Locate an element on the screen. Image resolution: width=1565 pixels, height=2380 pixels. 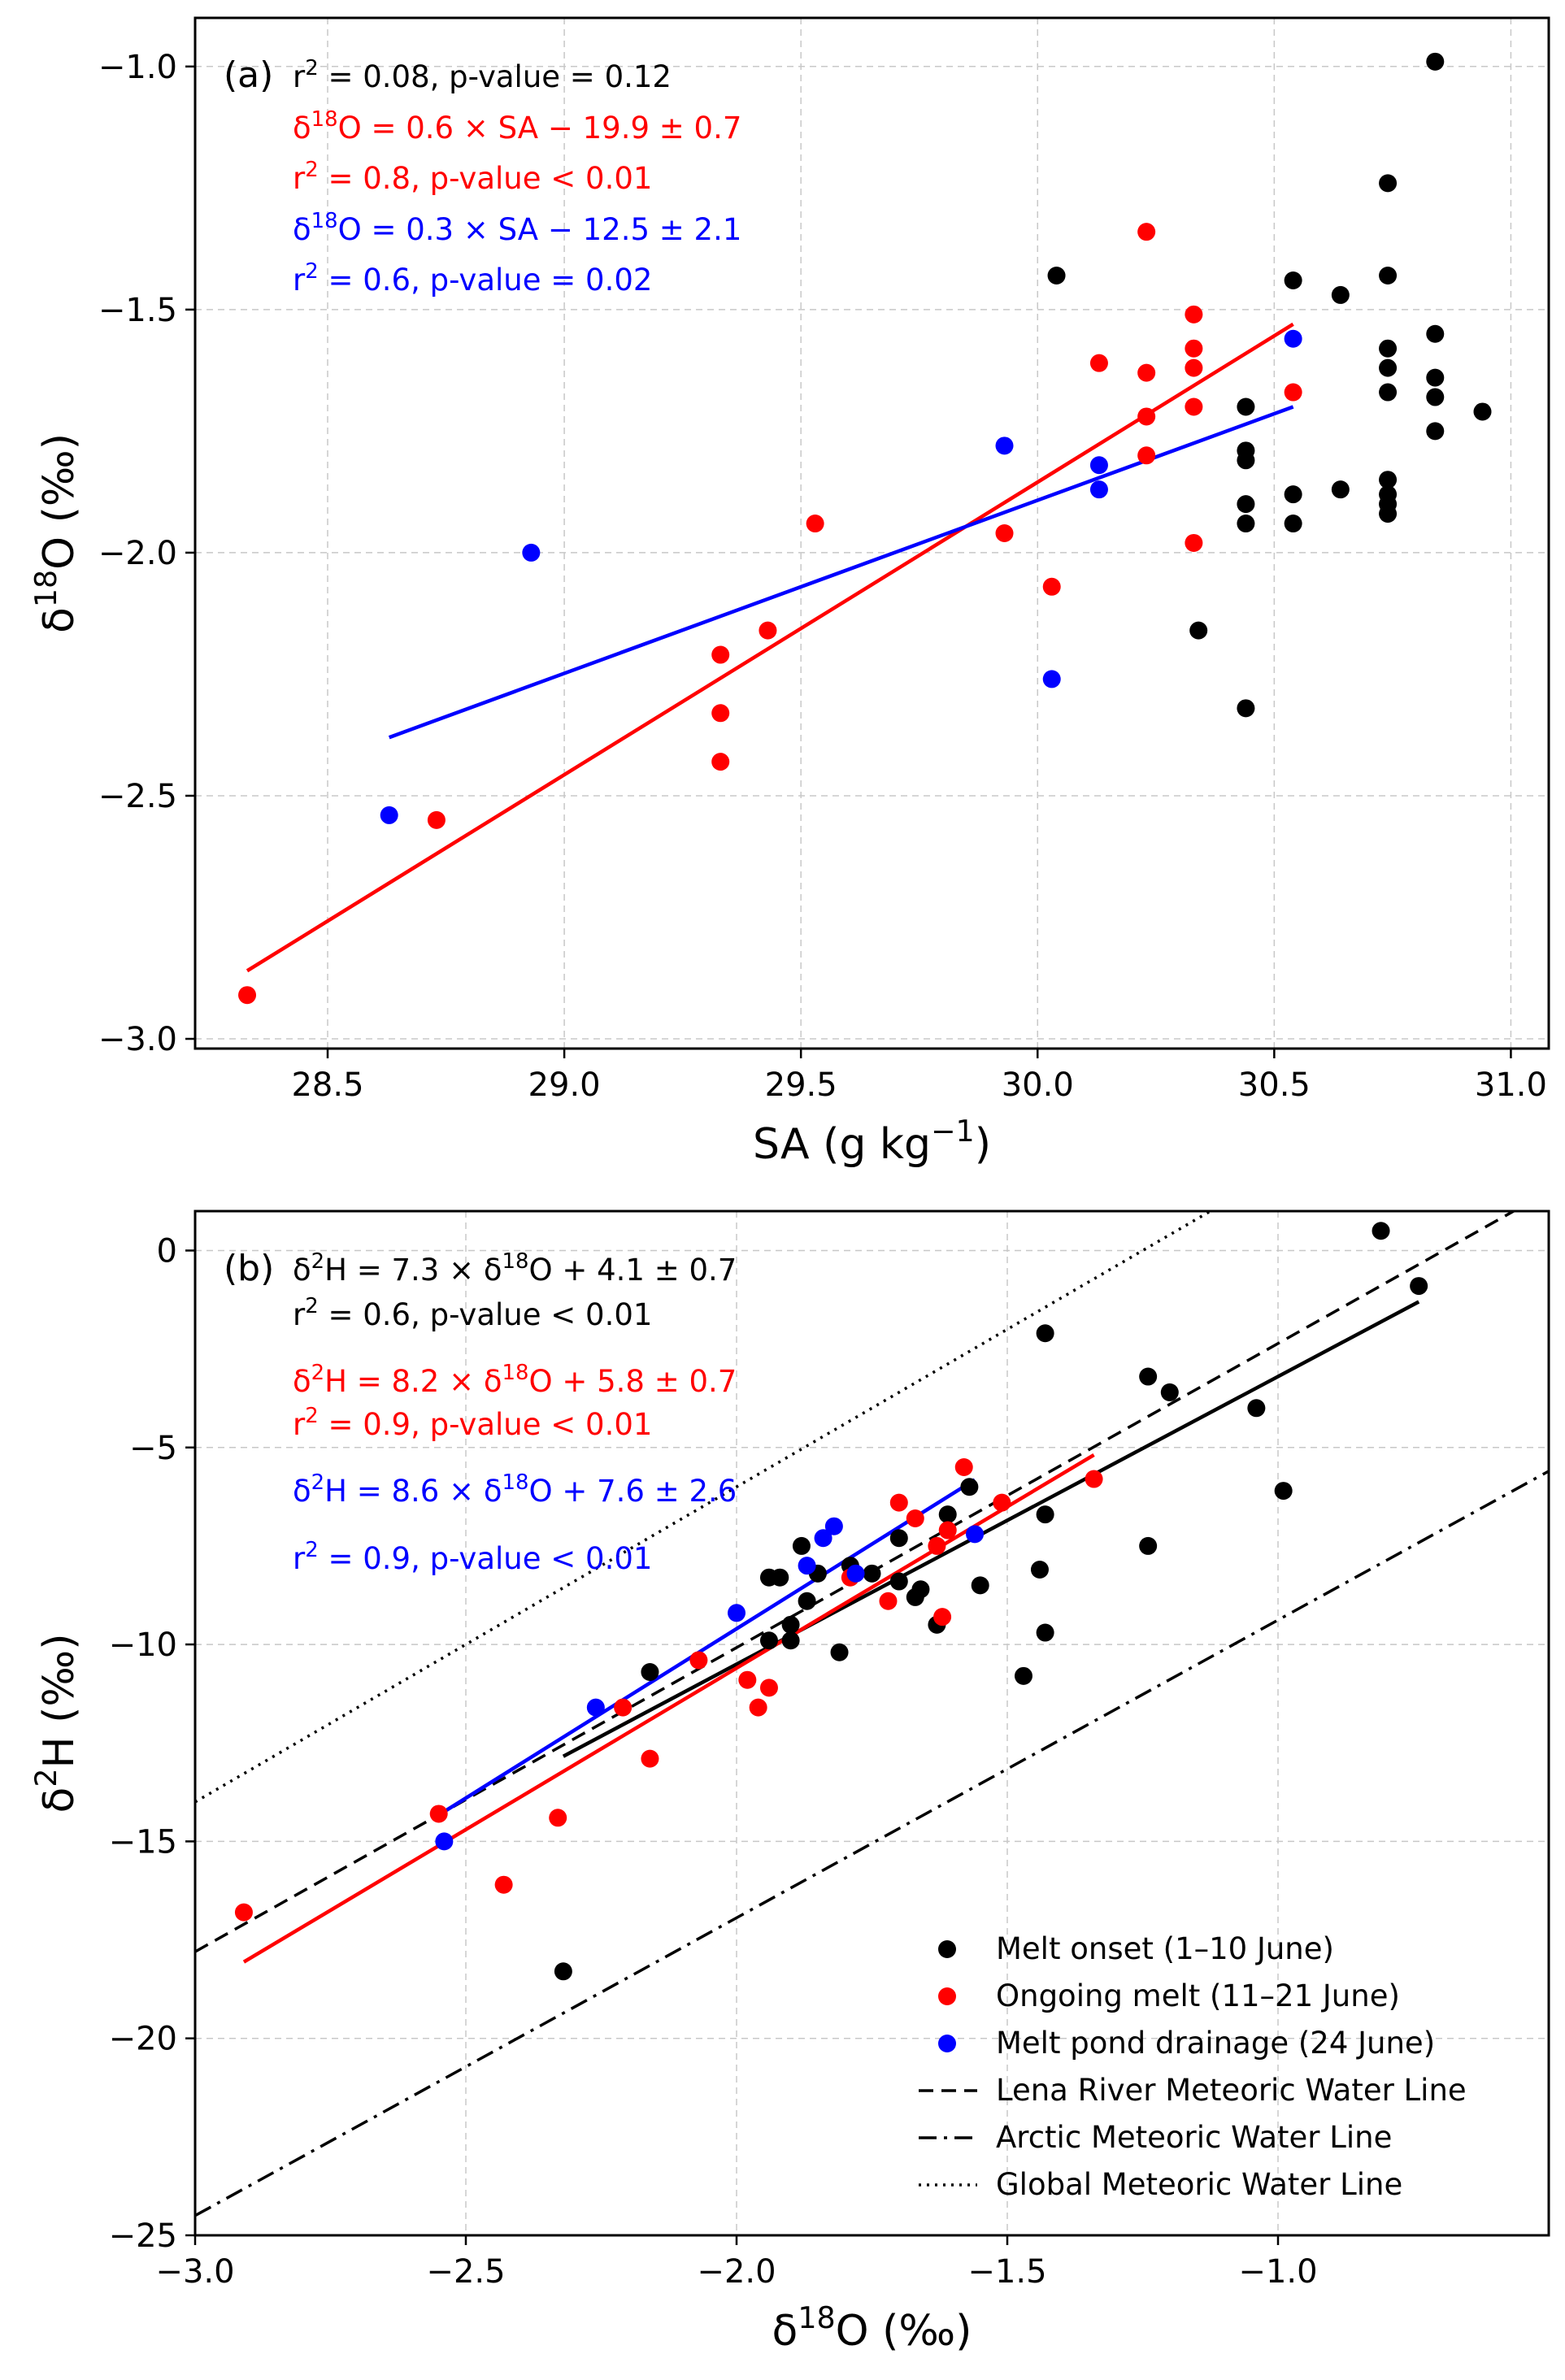
y-tick-label: −2.0 is located at coordinates (138, 553).